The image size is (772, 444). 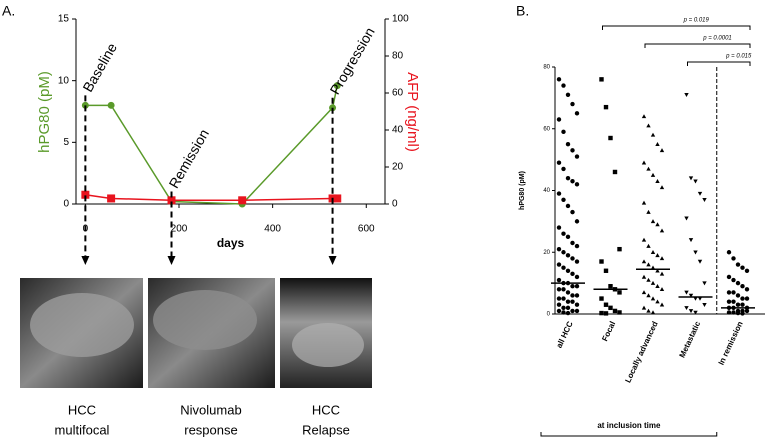 What do you see at coordinates (546, 68) in the screenshot?
I see `y-tick-label: 80` at bounding box center [546, 68].